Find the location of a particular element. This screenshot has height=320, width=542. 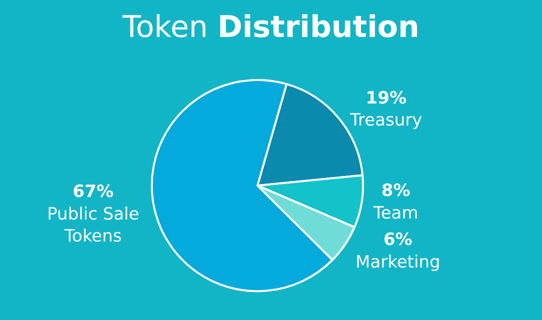

chart-title: Token Distribution is located at coordinates (271, 27).